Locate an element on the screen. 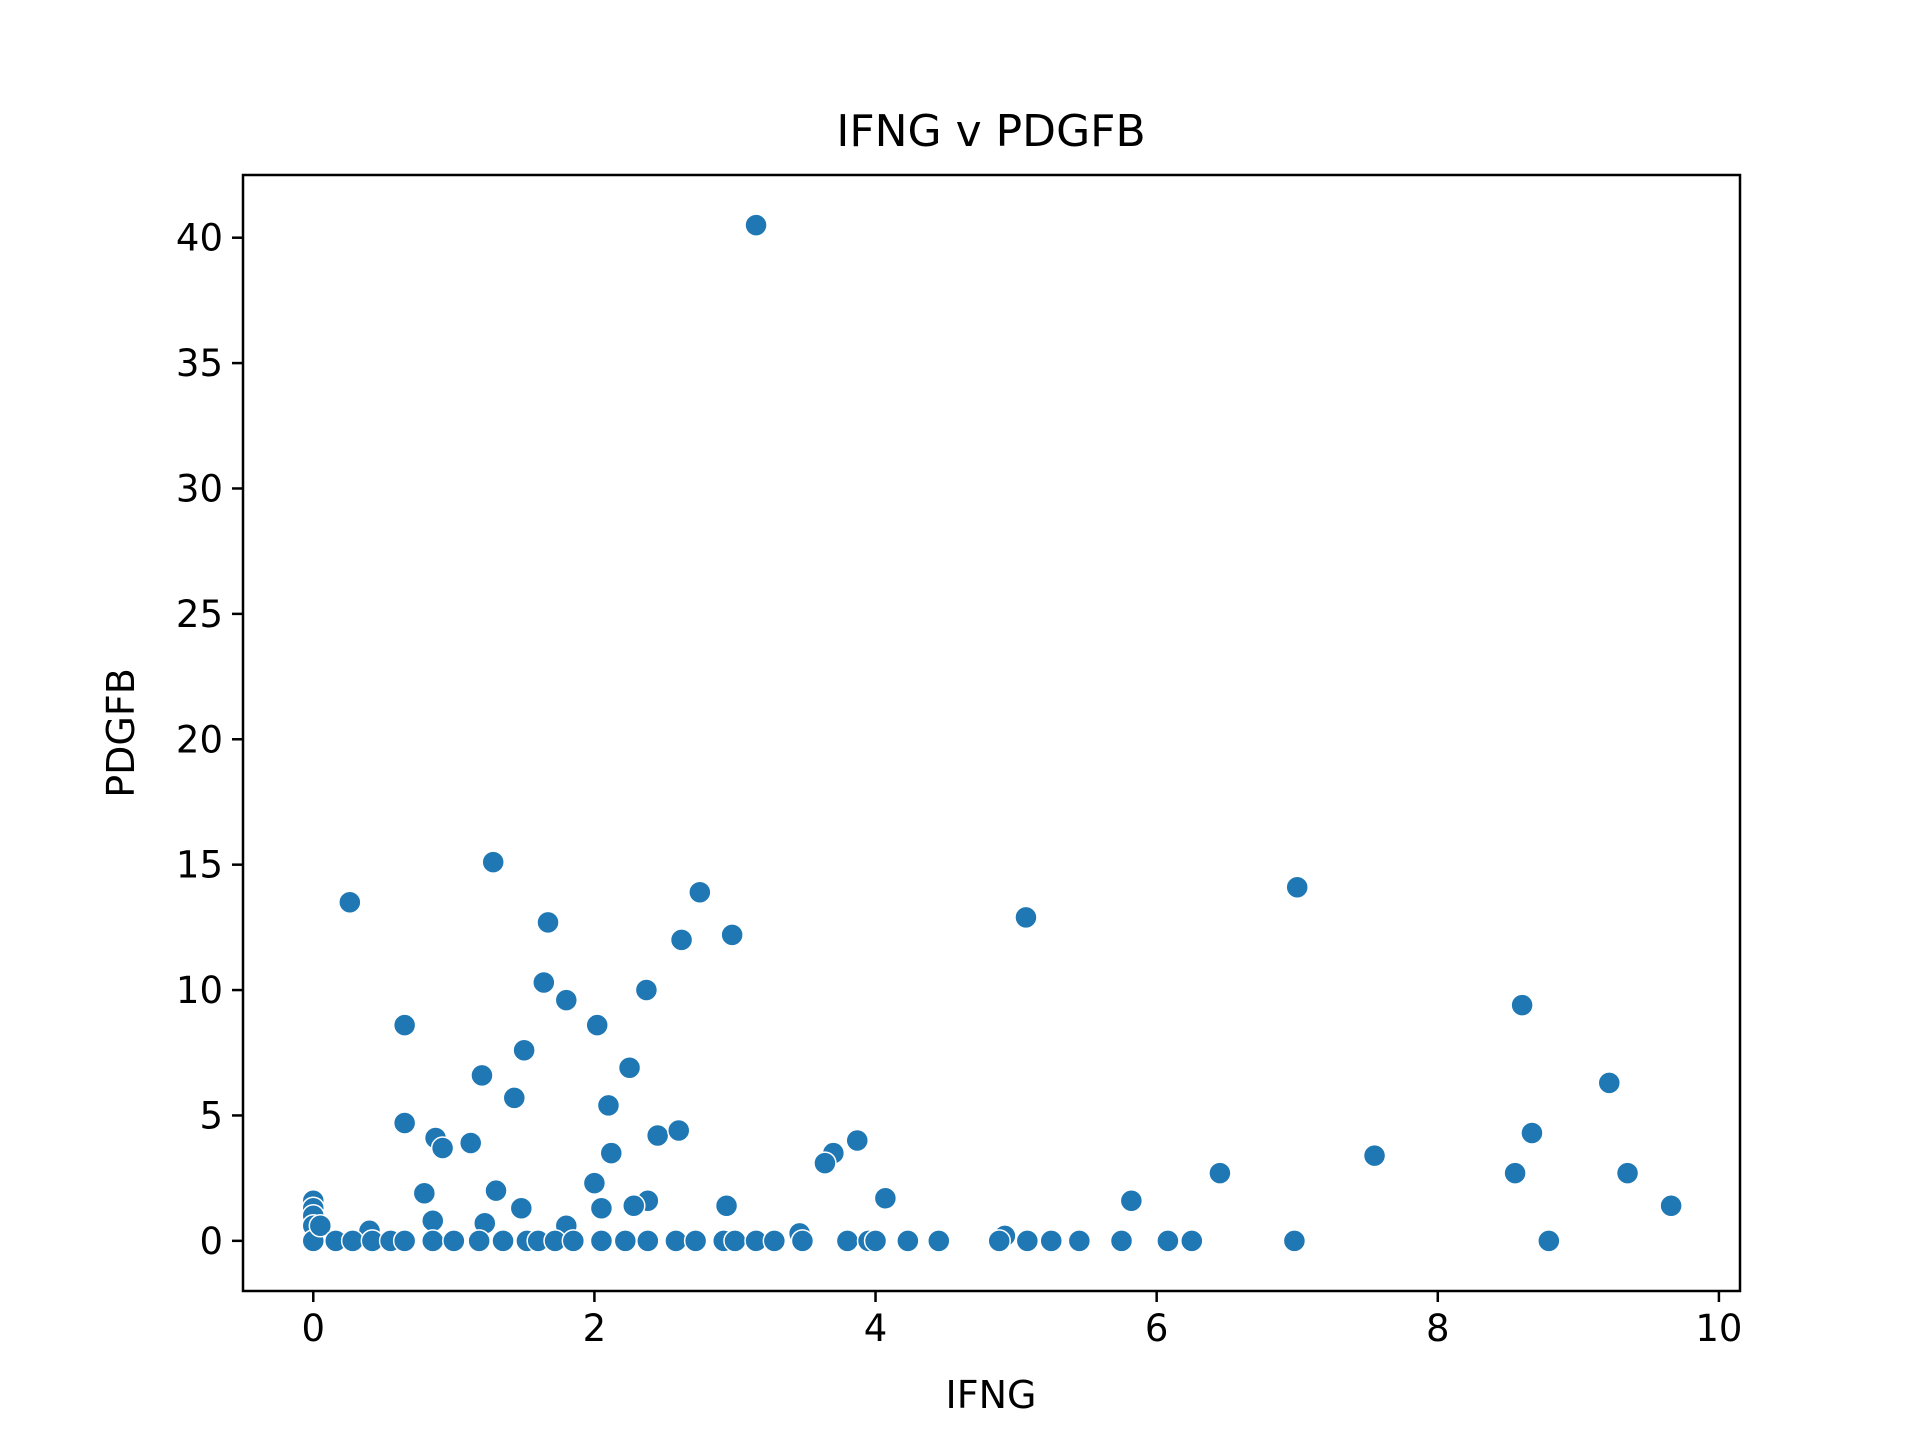 Image resolution: width=1920 pixels, height=1440 pixels. x-tick-label: 10 is located at coordinates (1718, 1328).